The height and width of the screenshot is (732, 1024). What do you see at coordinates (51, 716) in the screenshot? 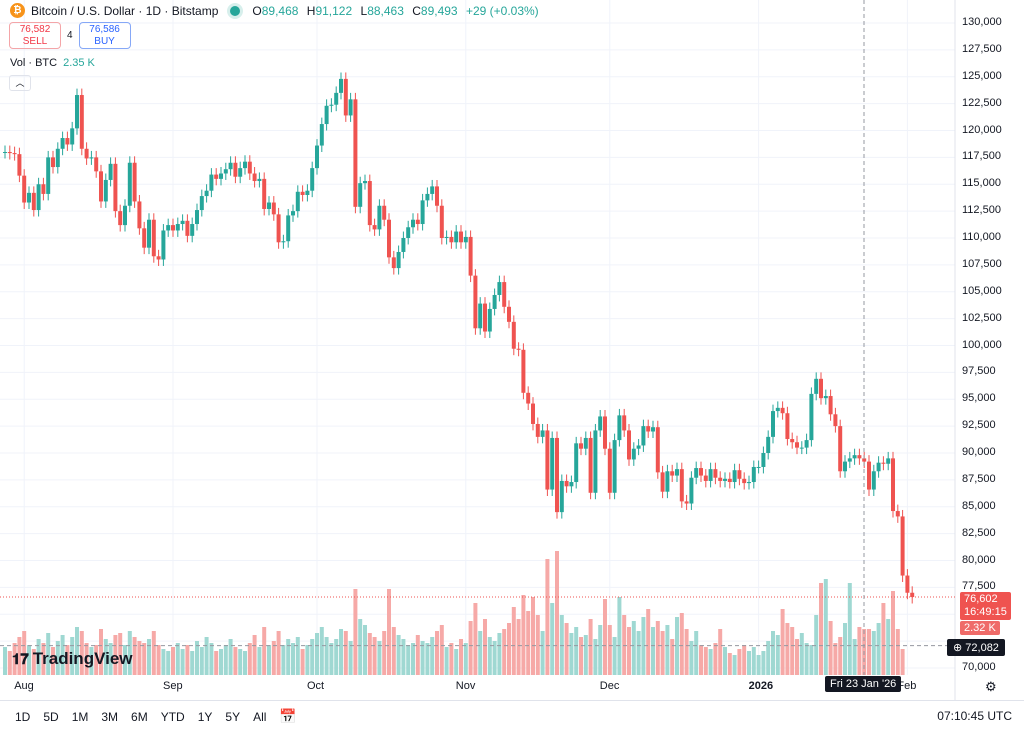
I see `range-button-5d: 5D` at bounding box center [51, 716].